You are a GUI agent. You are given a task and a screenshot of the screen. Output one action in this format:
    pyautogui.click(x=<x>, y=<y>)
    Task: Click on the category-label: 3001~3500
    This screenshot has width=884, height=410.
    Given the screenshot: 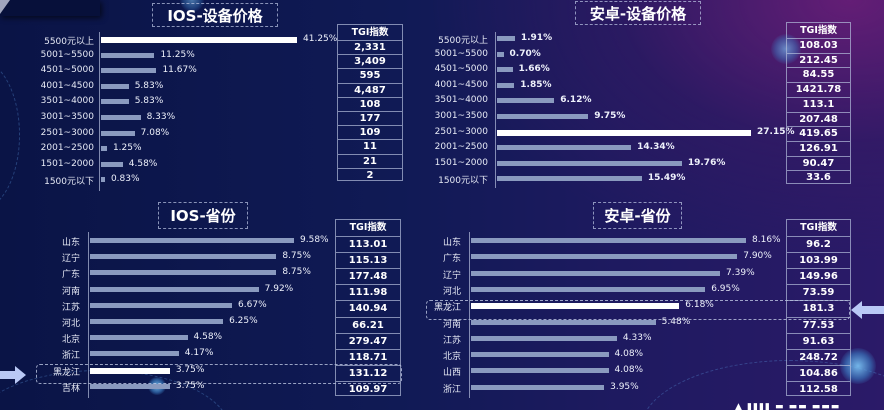 What is the action you would take?
    pyautogui.click(x=461, y=116)
    